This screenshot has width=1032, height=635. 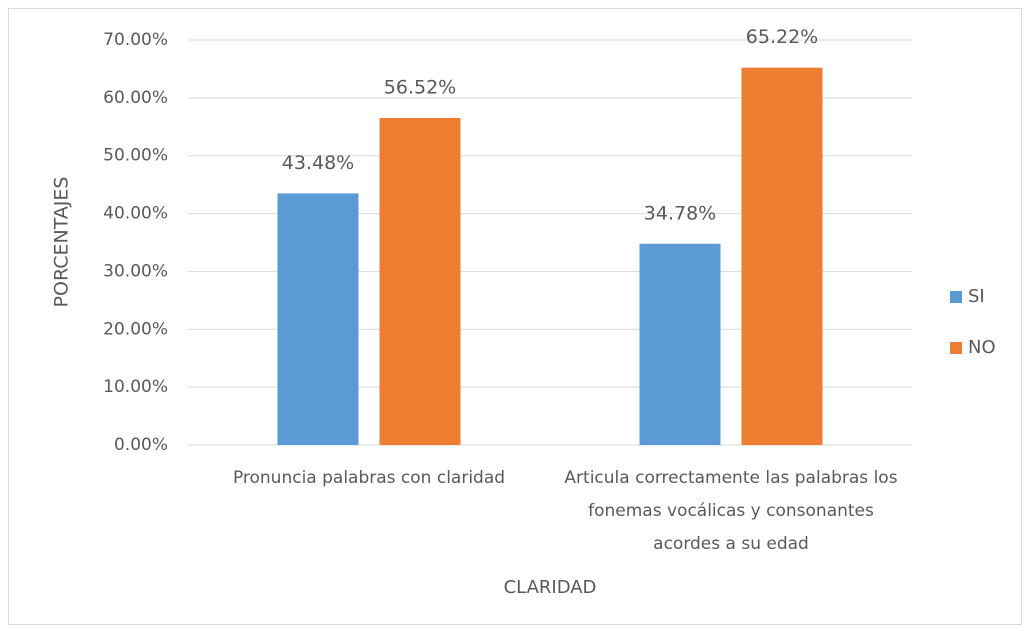 What do you see at coordinates (982, 347) in the screenshot?
I see `legend-label: NO` at bounding box center [982, 347].